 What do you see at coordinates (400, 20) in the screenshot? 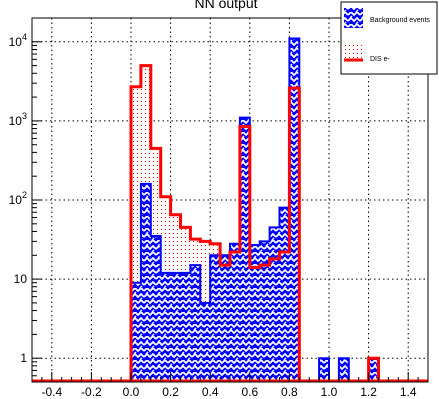
I see `legend-label-background: Background events` at bounding box center [400, 20].